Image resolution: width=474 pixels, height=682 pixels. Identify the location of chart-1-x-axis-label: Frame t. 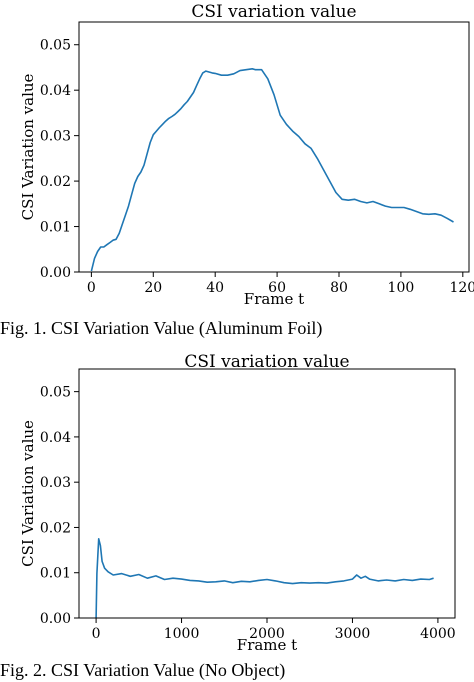
(274, 299).